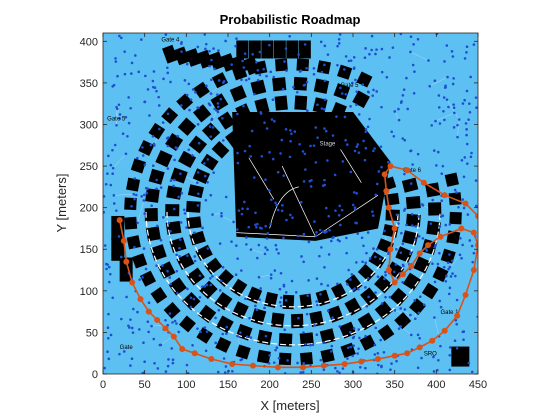 The height and width of the screenshot is (420, 560). What do you see at coordinates (478, 385) in the screenshot?
I see `x-tick-label: 450` at bounding box center [478, 385].